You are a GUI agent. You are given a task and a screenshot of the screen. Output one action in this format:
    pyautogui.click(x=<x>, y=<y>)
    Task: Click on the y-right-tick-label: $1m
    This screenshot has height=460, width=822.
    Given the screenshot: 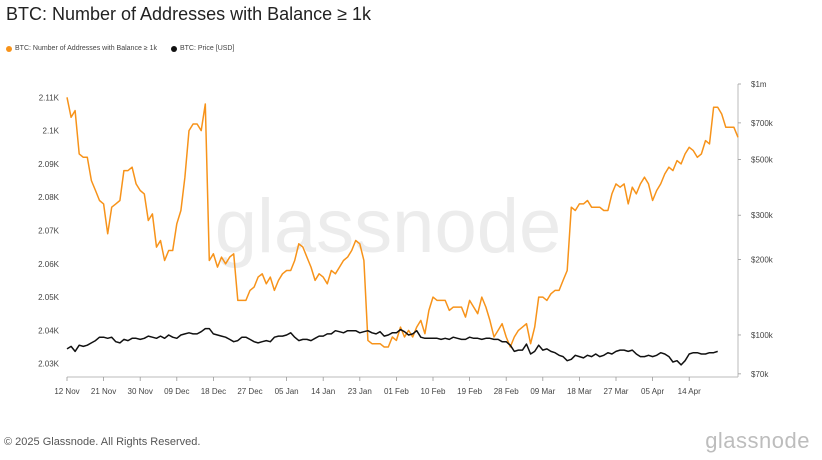 What is the action you would take?
    pyautogui.click(x=759, y=84)
    